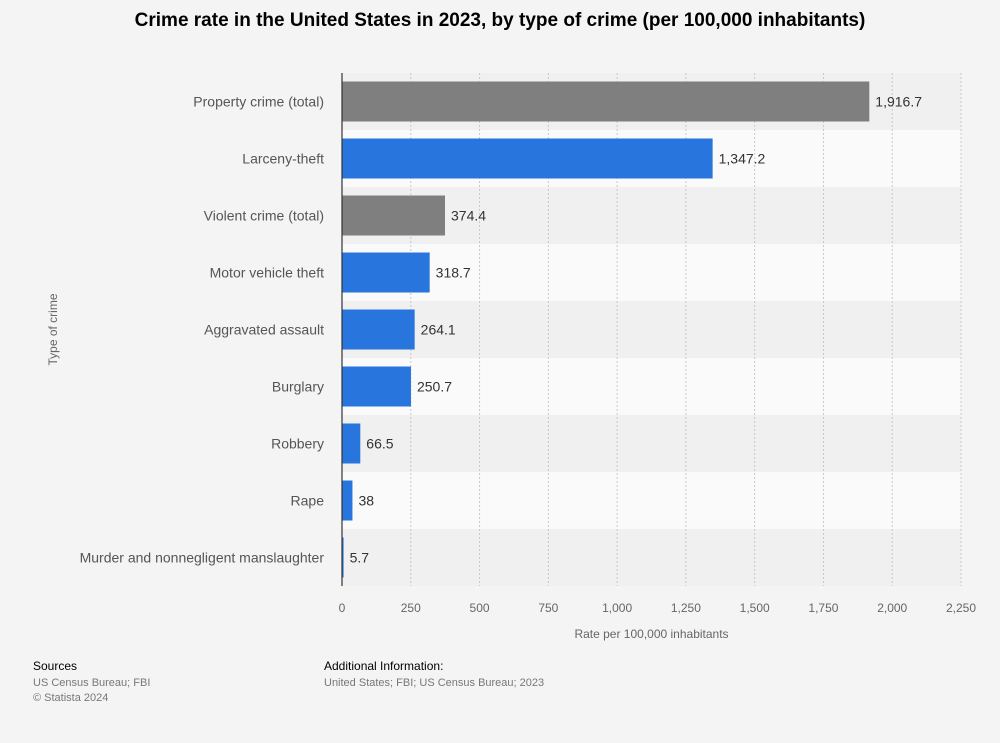 The height and width of the screenshot is (743, 1000). I want to click on x-tick-label: 2,000, so click(892, 608).